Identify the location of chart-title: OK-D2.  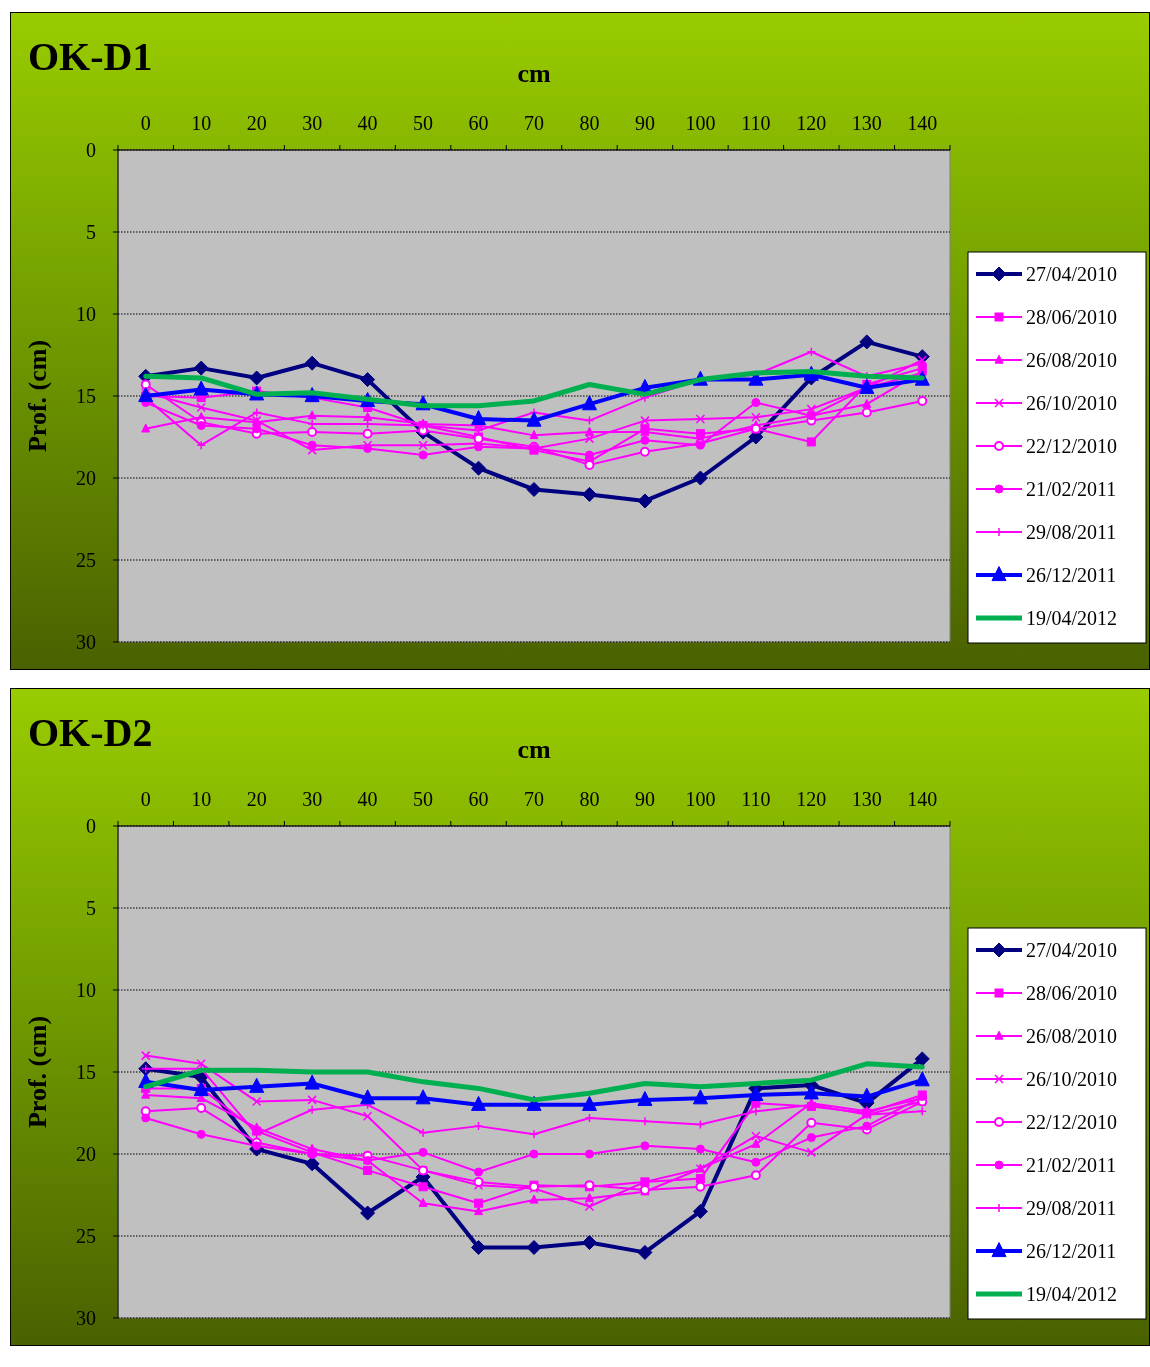
(90, 732).